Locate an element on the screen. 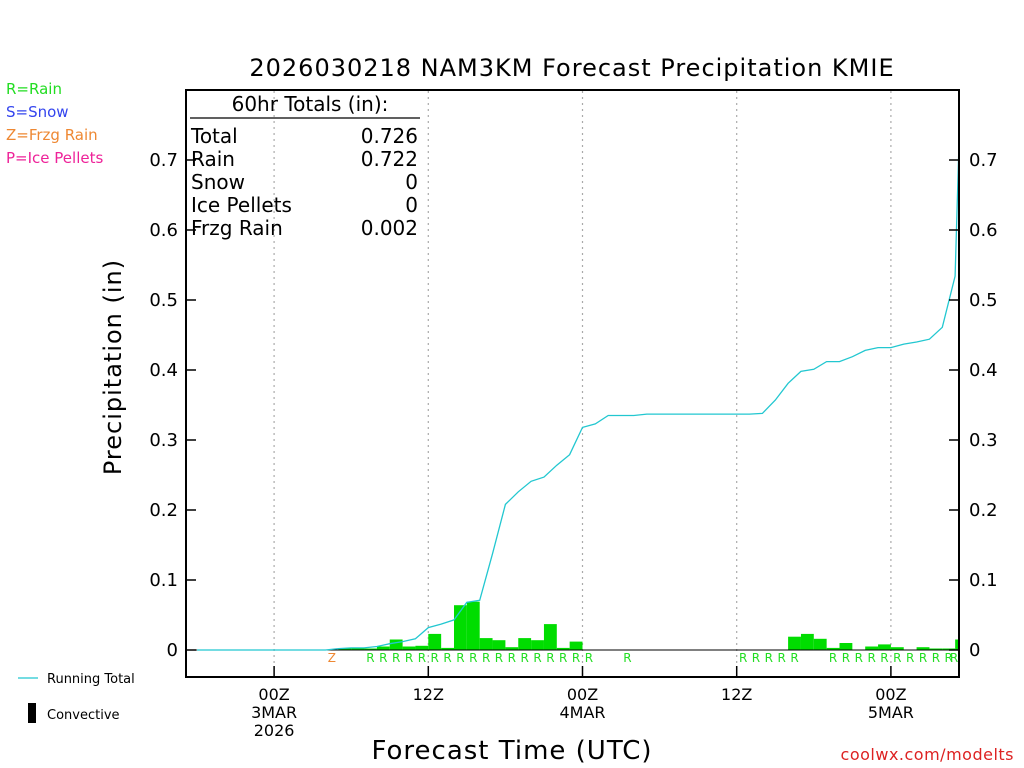 This screenshot has height=768, width=1024. y-axis-left: 0 0.1 0.2 0.3 0.4 0.5 0.6 0.7 is located at coordinates (172, 405).